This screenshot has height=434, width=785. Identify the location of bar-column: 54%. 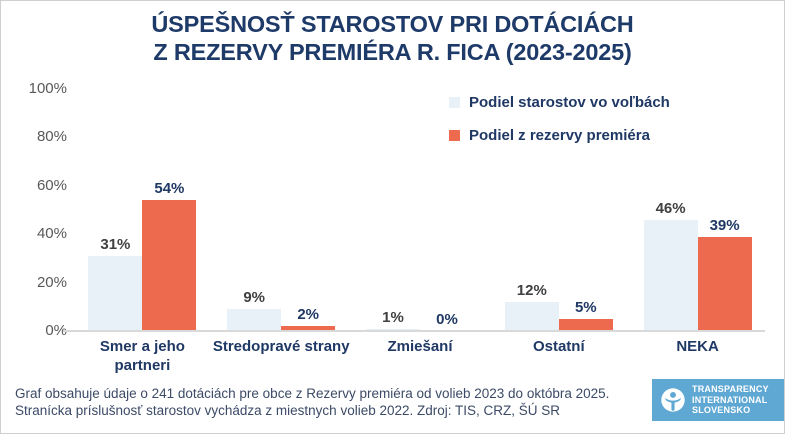
(169, 255).